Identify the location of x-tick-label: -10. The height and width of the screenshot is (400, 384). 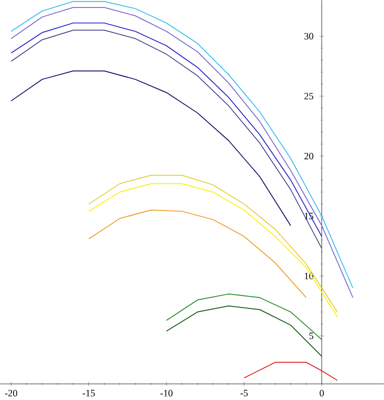
(166, 393).